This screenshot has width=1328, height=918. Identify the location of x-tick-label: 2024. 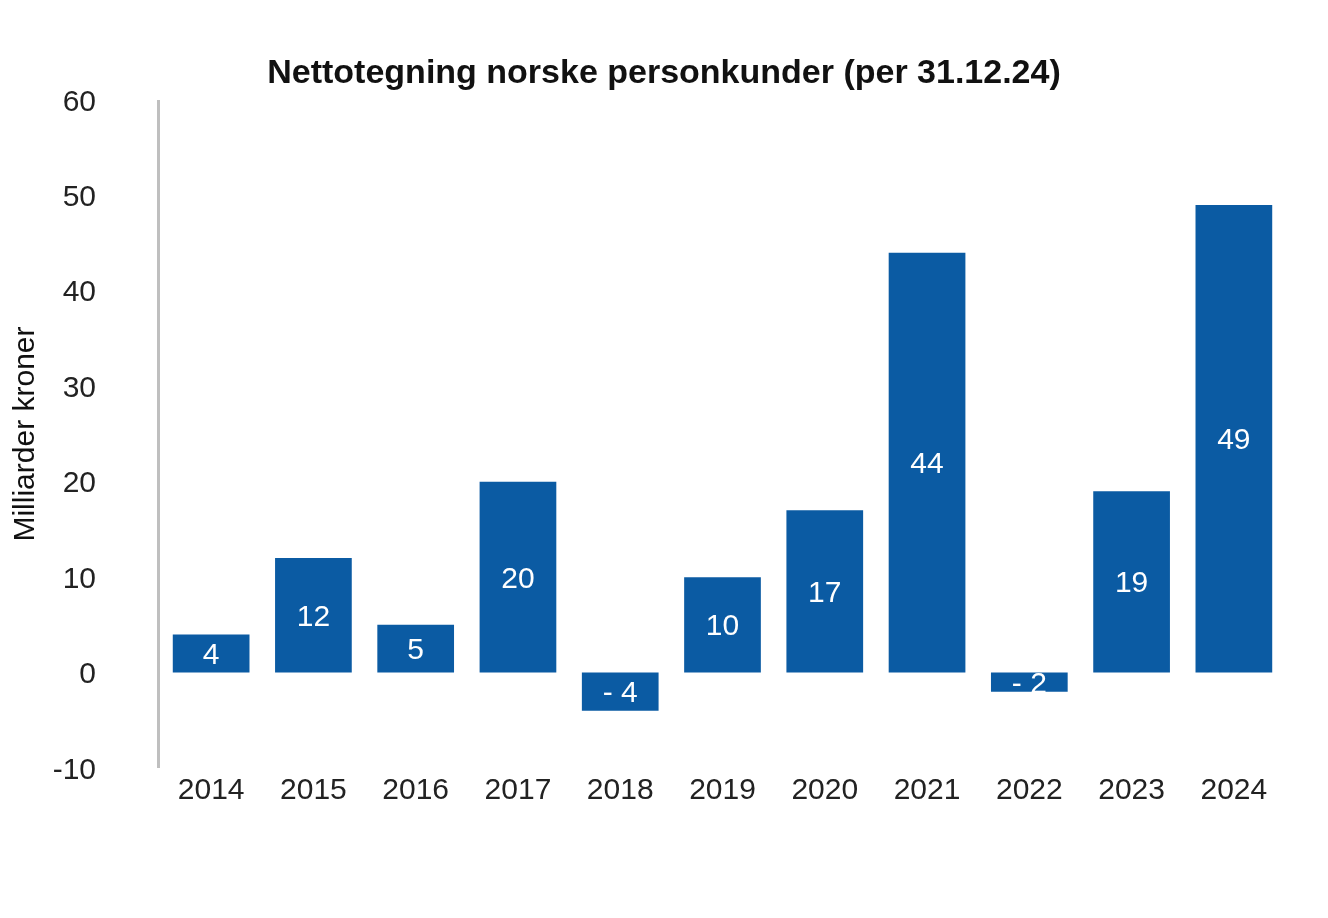
(1234, 788).